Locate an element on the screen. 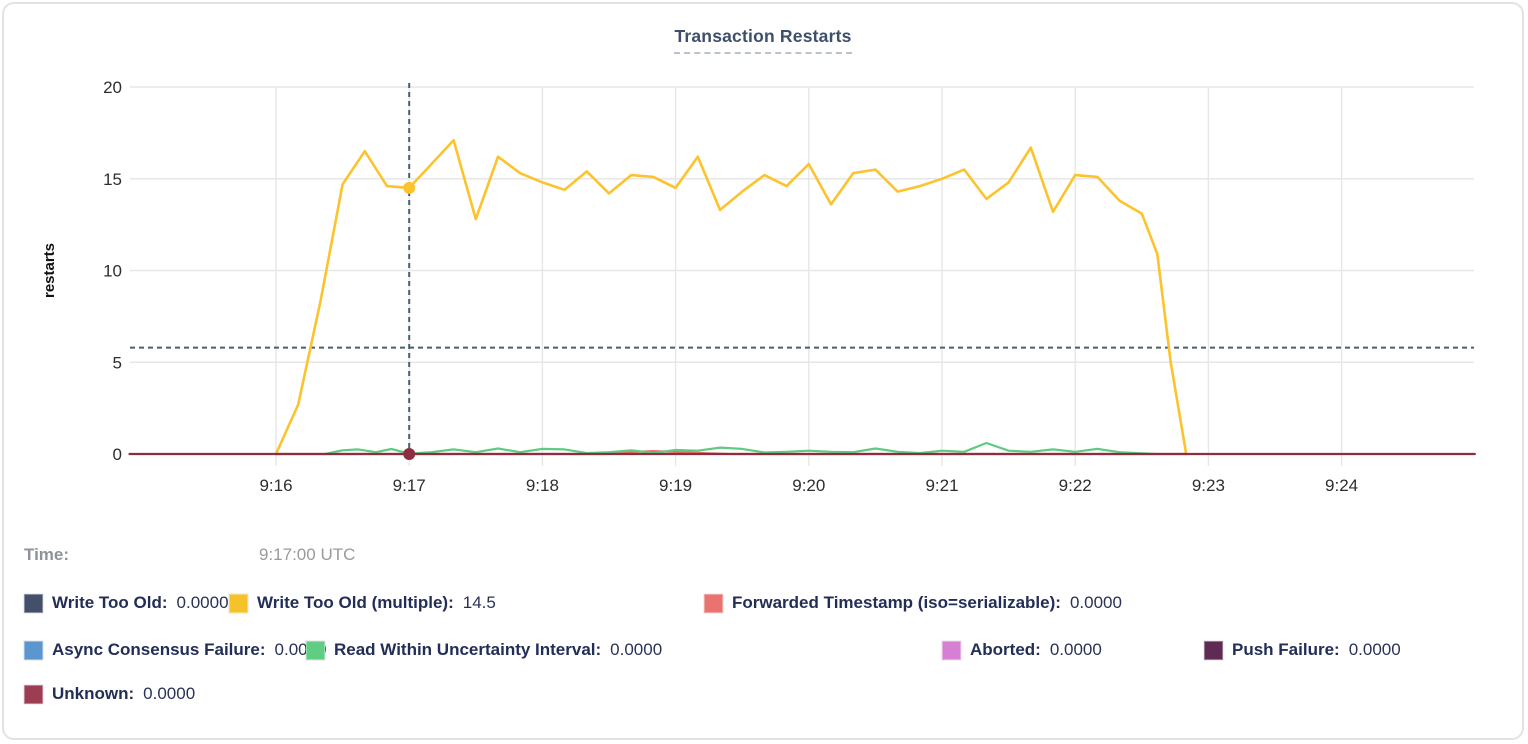 This screenshot has width=1528, height=744. svg-text: 9:24 is located at coordinates (1341, 485).